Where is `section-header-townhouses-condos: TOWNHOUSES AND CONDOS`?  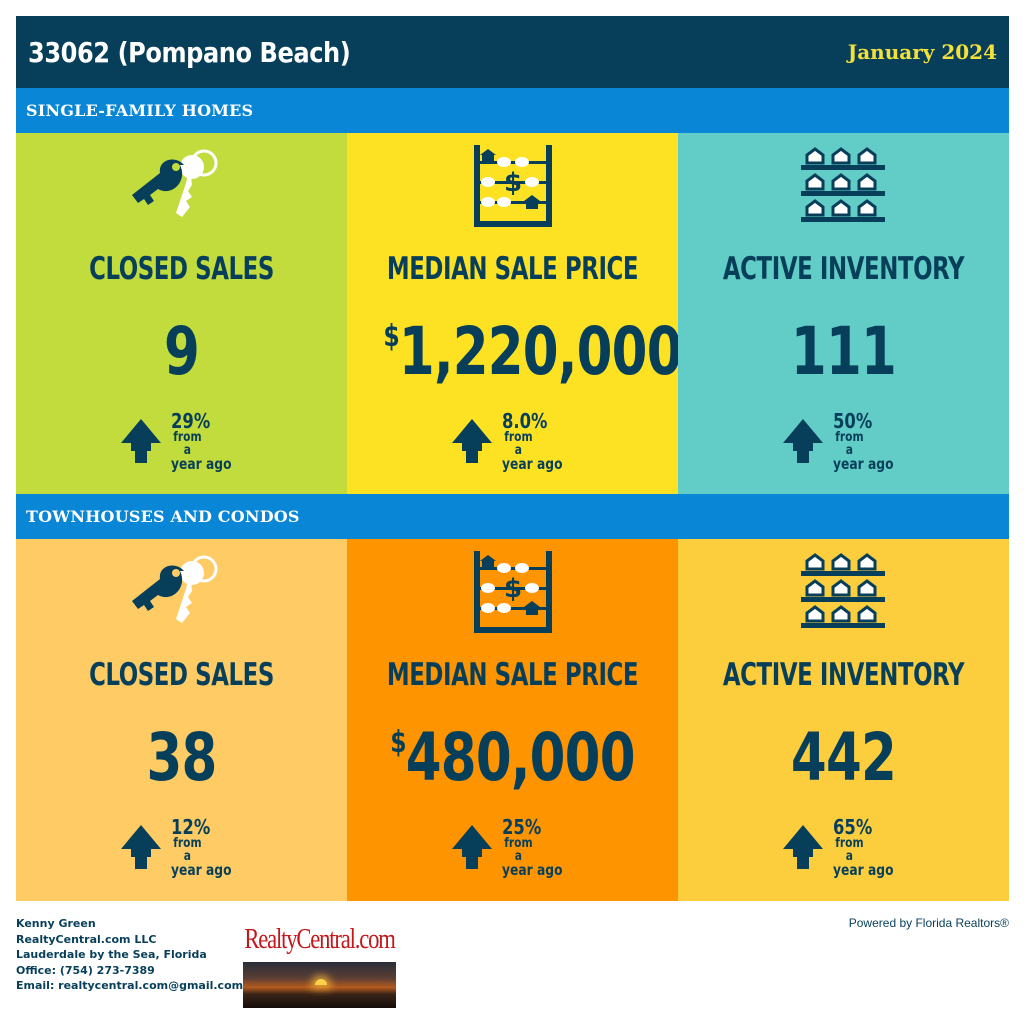
section-header-townhouses-condos: TOWNHOUSES AND CONDOS is located at coordinates (512, 516).